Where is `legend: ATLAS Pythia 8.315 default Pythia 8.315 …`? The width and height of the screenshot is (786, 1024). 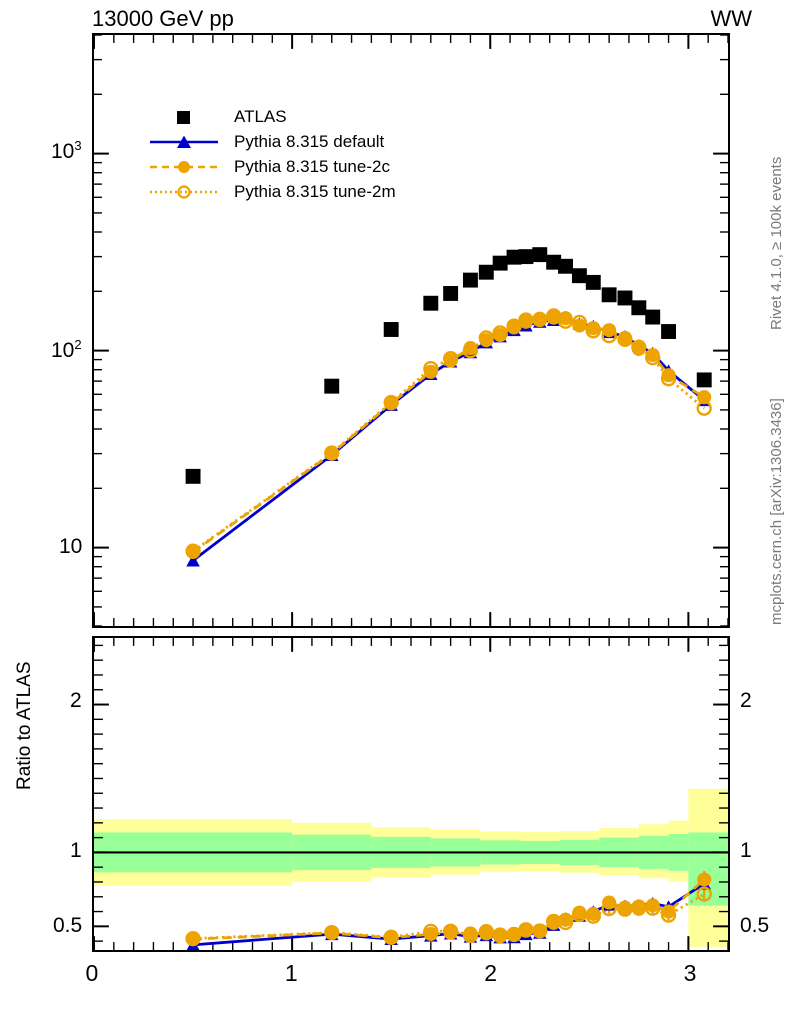
legend: ATLAS Pythia 8.315 default Pythia 8.315 … is located at coordinates (272, 154).